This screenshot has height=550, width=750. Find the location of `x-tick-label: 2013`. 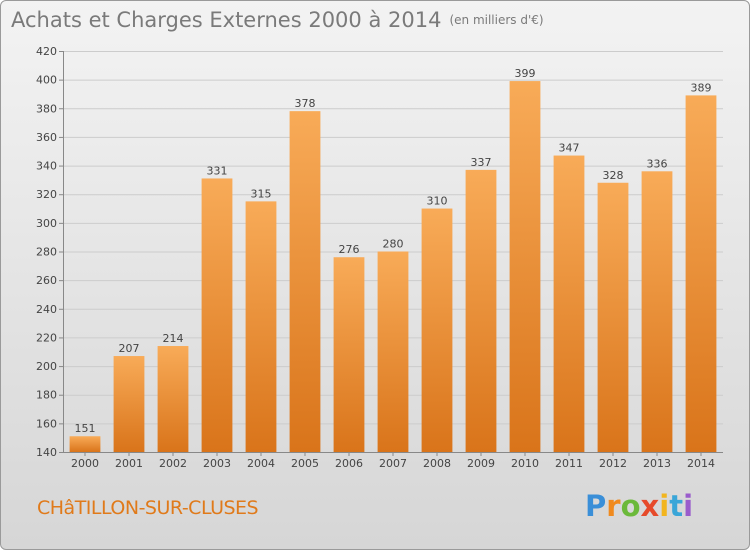

x-tick-label: 2013 is located at coordinates (657, 463).